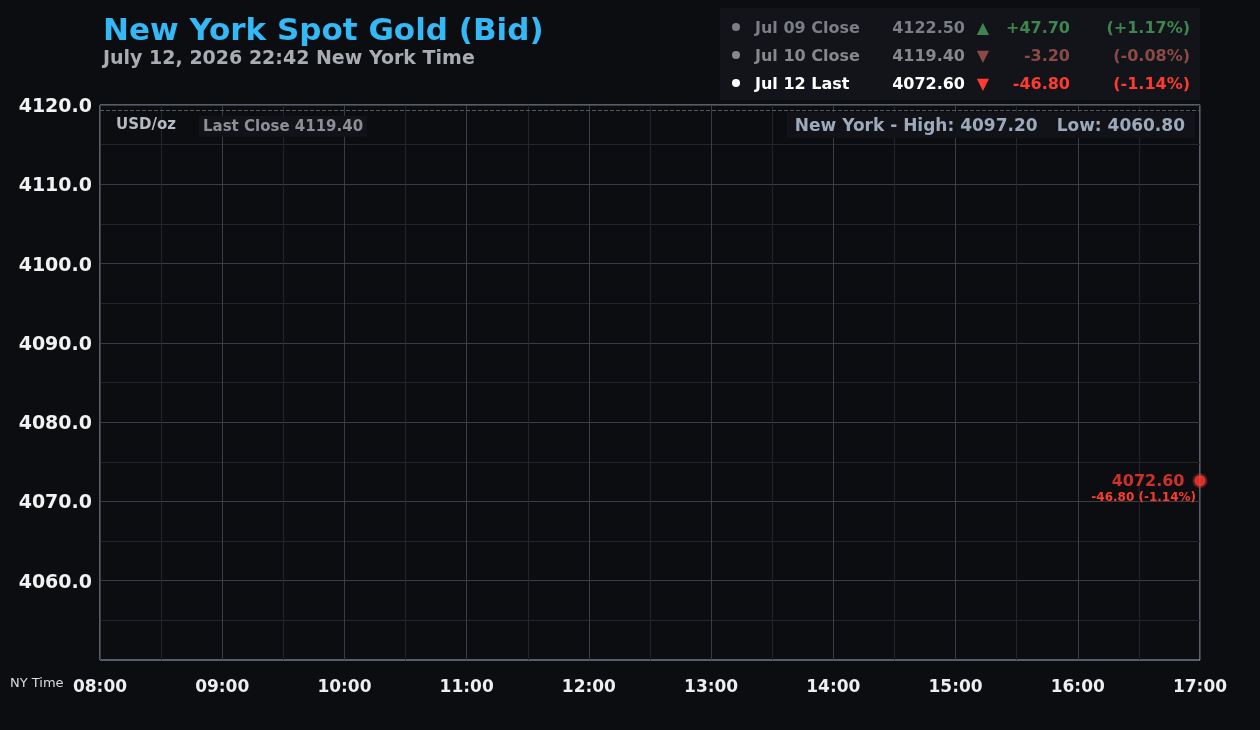 The width and height of the screenshot is (1260, 730). I want to click on text: (-1.14%), so click(1151, 84).